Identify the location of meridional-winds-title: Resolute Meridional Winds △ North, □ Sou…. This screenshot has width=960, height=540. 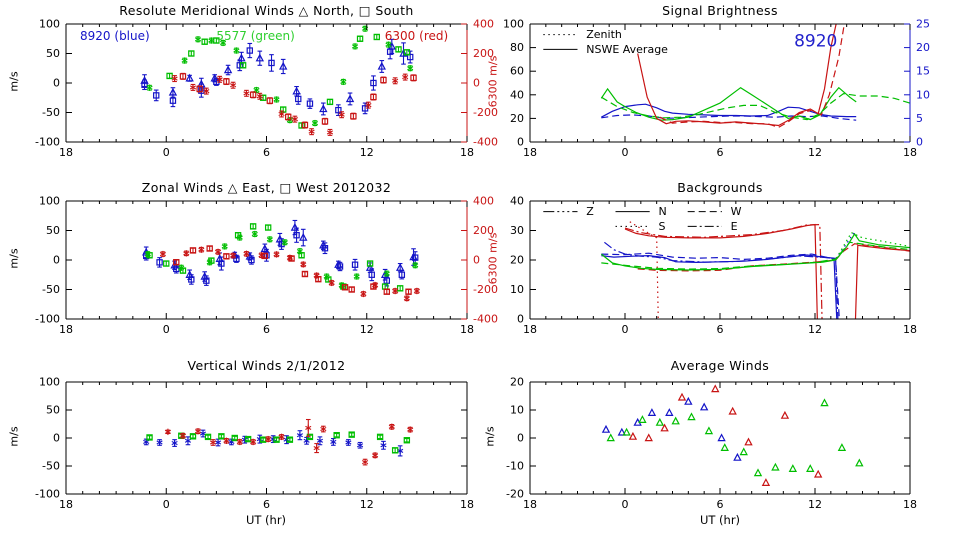
(266, 10).